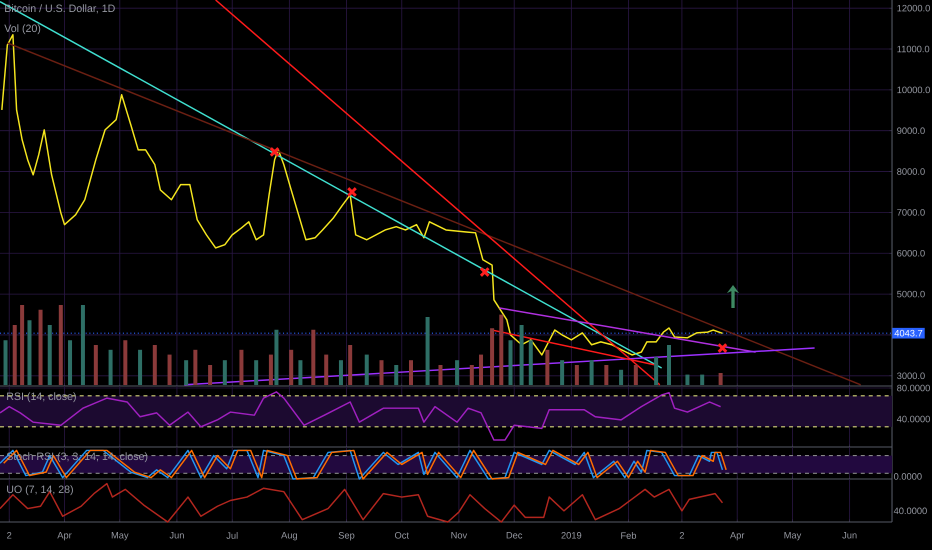 Image resolution: width=932 pixels, height=550 pixels. Describe the element at coordinates (913, 90) in the screenshot. I see `y-tick-label: 10000.0` at that location.